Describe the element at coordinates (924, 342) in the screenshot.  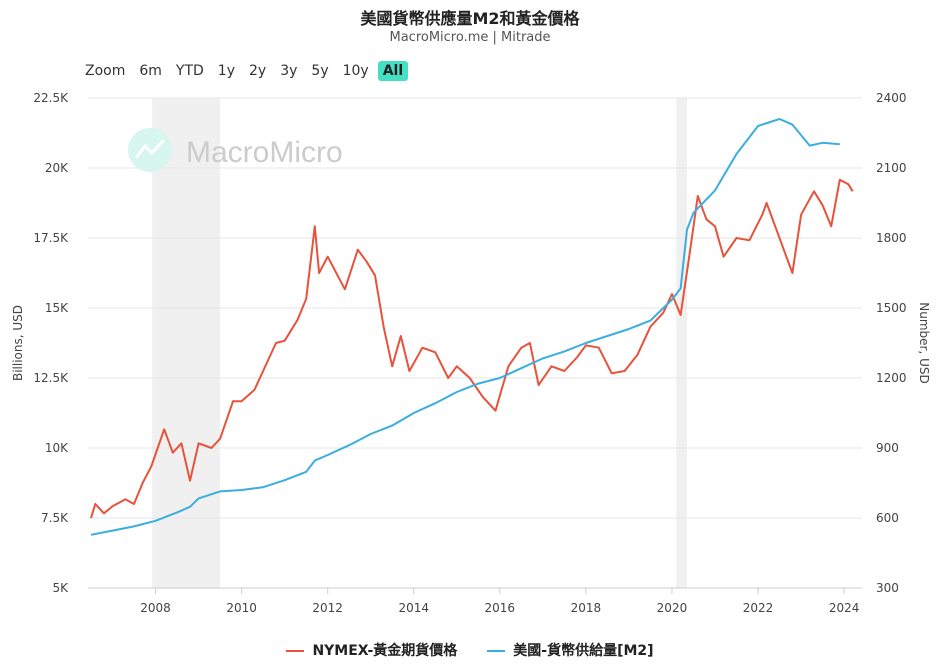
I see `y-axis-right-label: Number, USD` at that location.